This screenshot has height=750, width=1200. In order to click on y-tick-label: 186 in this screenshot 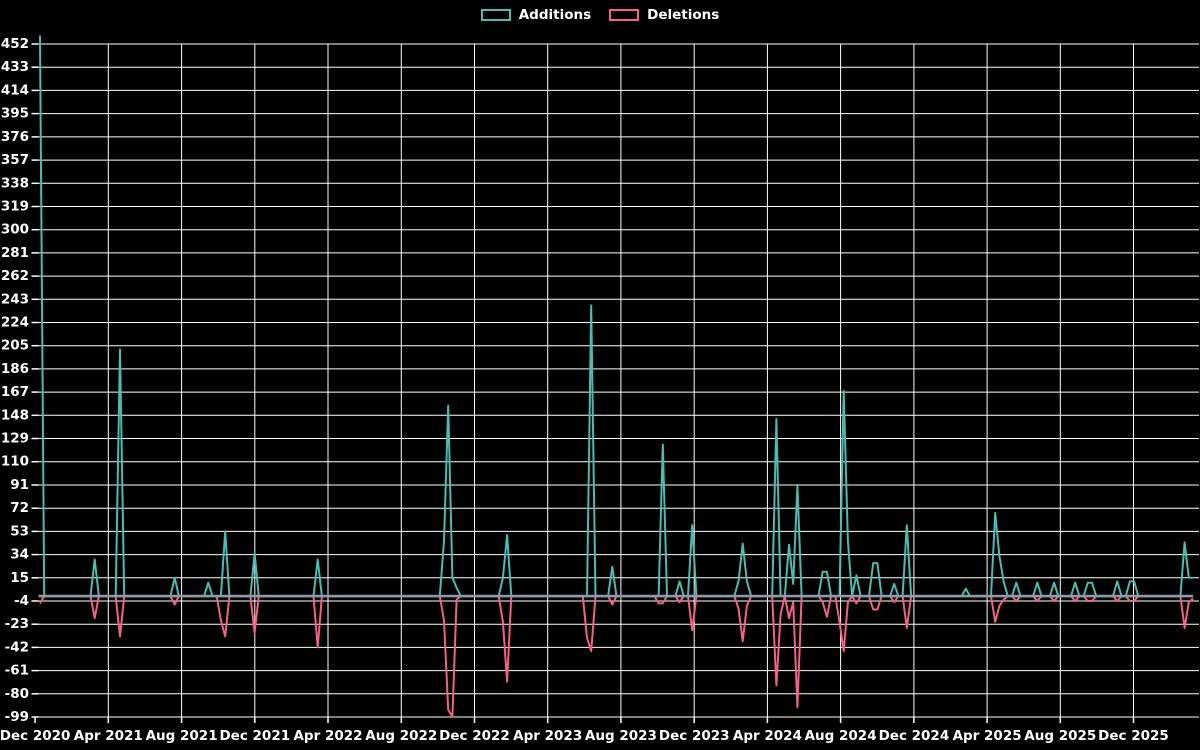, I will do `click(15, 369)`.